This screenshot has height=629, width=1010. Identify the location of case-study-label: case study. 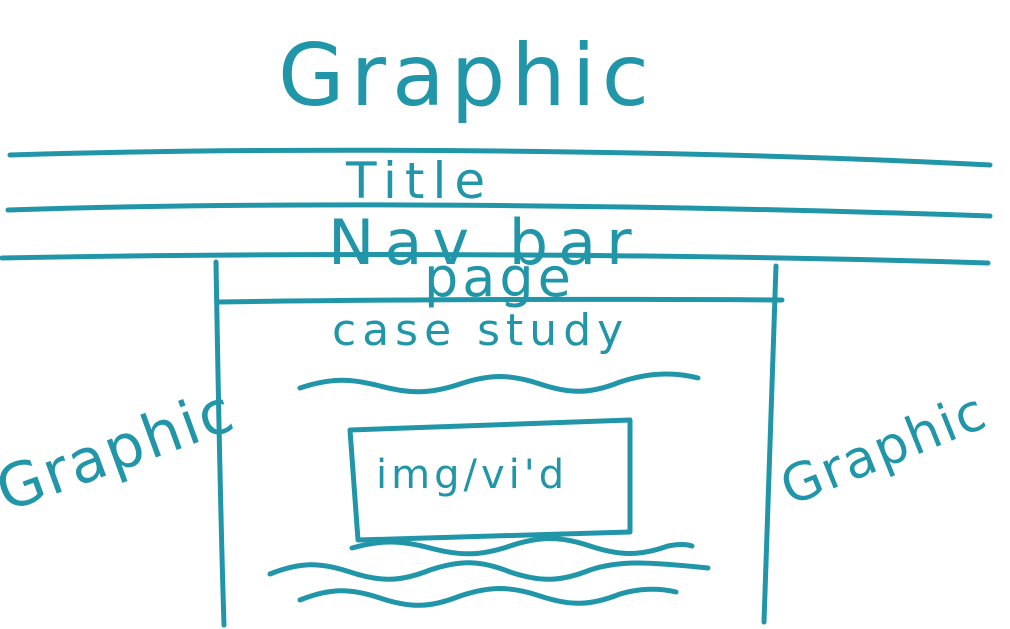
(480, 330).